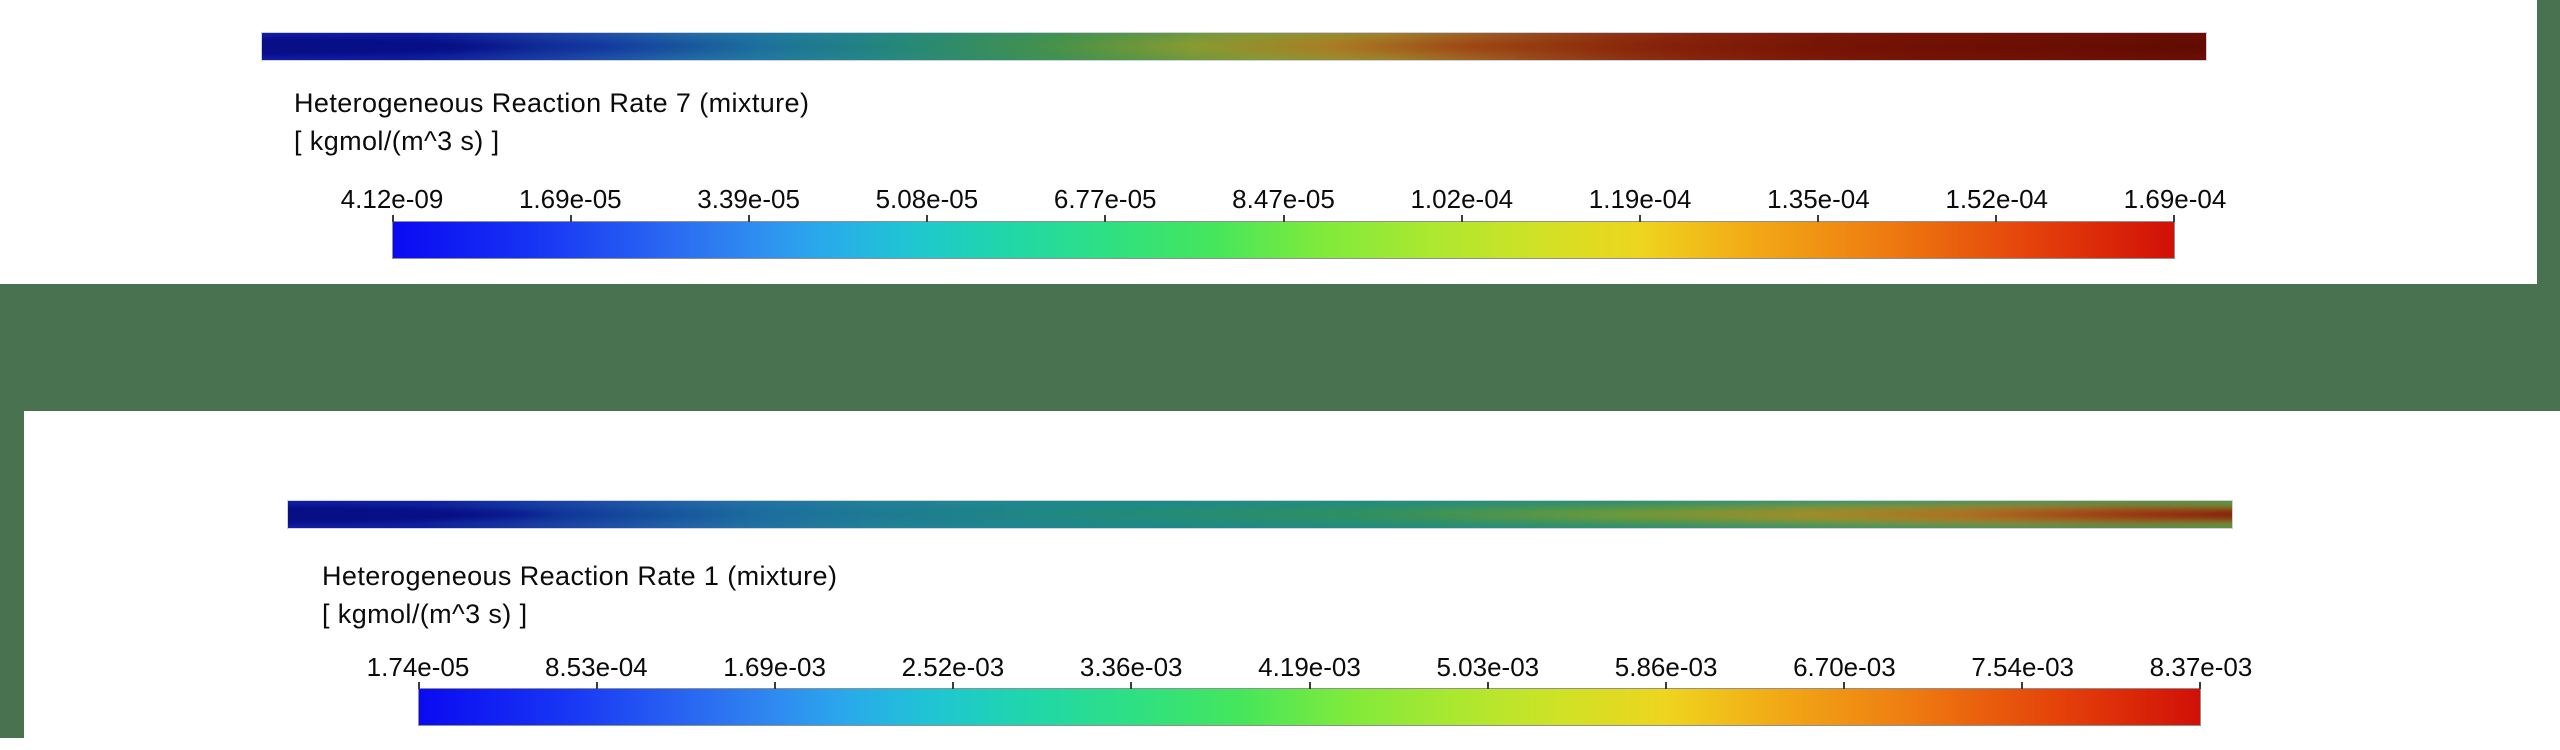  I want to click on colorbar-tick-label: 1.69e-04, so click(2175, 199).